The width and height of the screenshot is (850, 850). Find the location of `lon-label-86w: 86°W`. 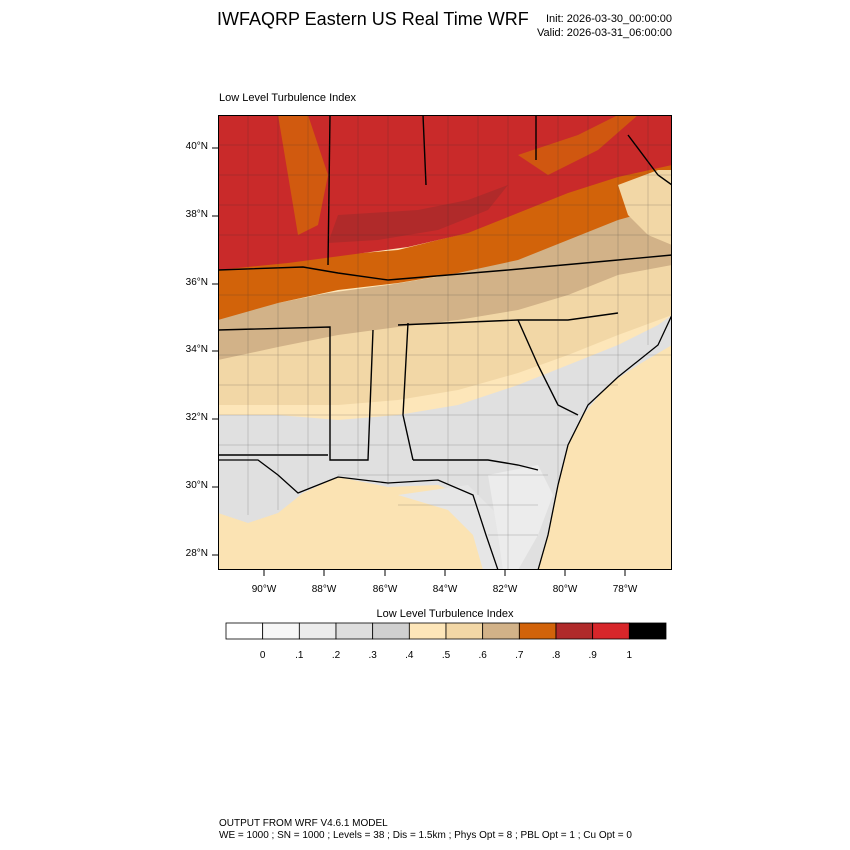

lon-label-86w: 86°W is located at coordinates (385, 589).